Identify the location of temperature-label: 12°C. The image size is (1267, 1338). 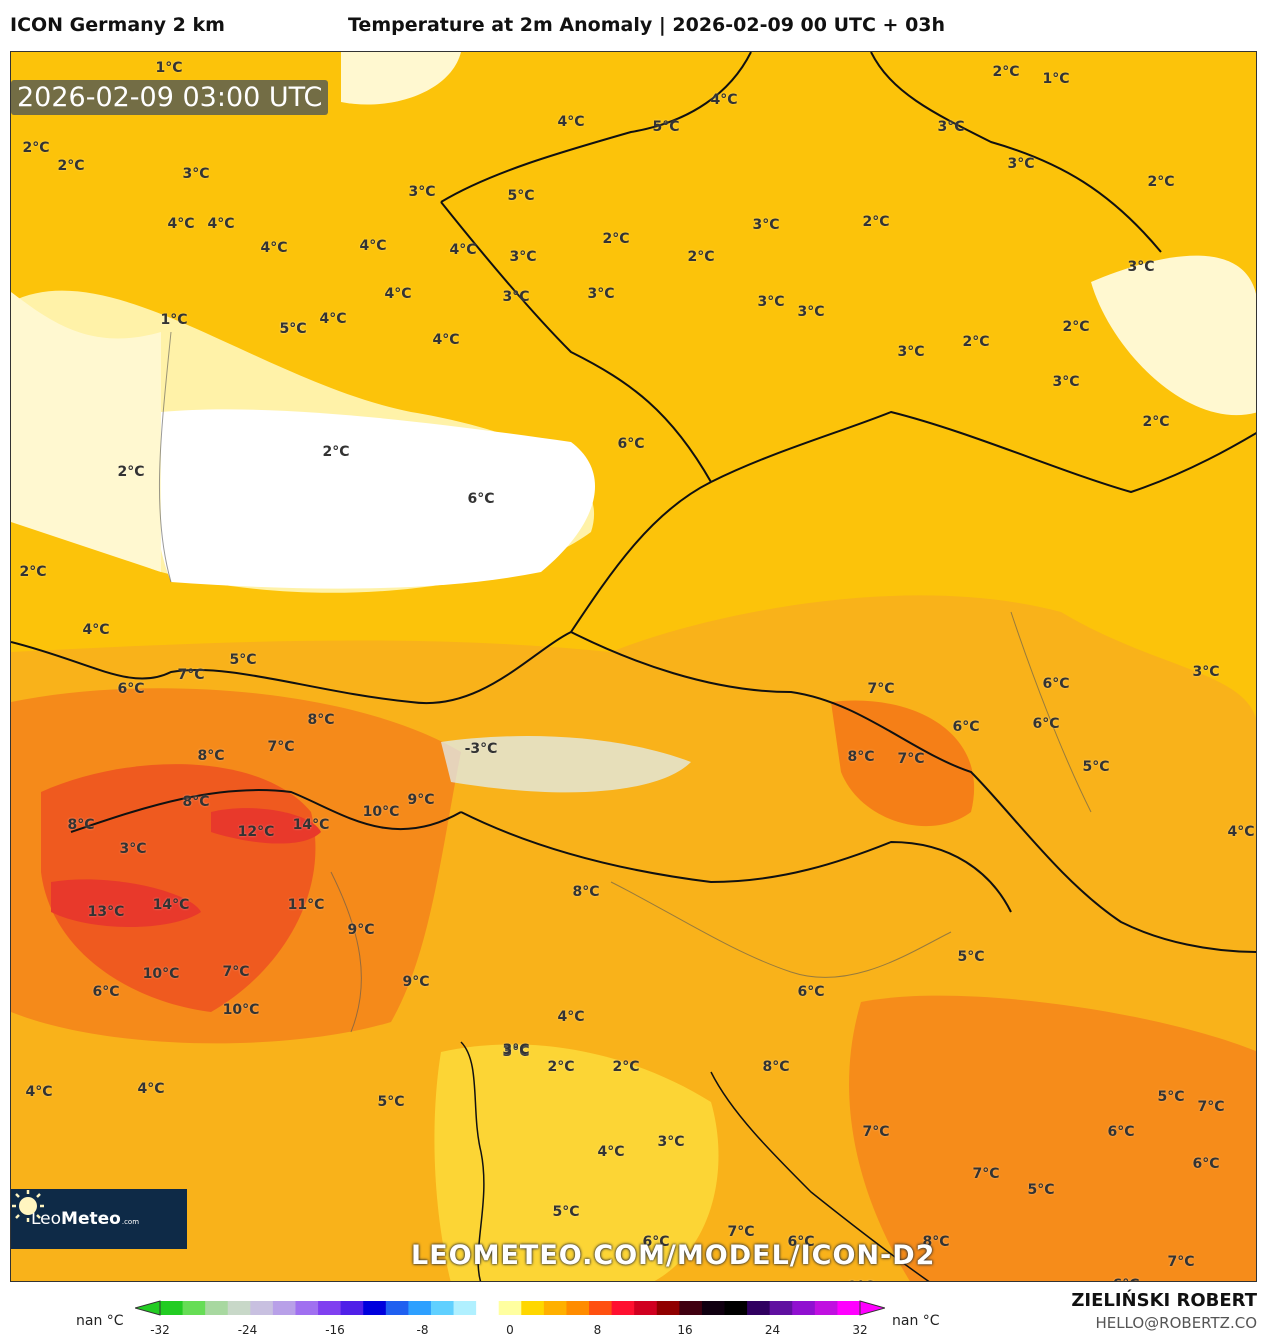
(256, 832).